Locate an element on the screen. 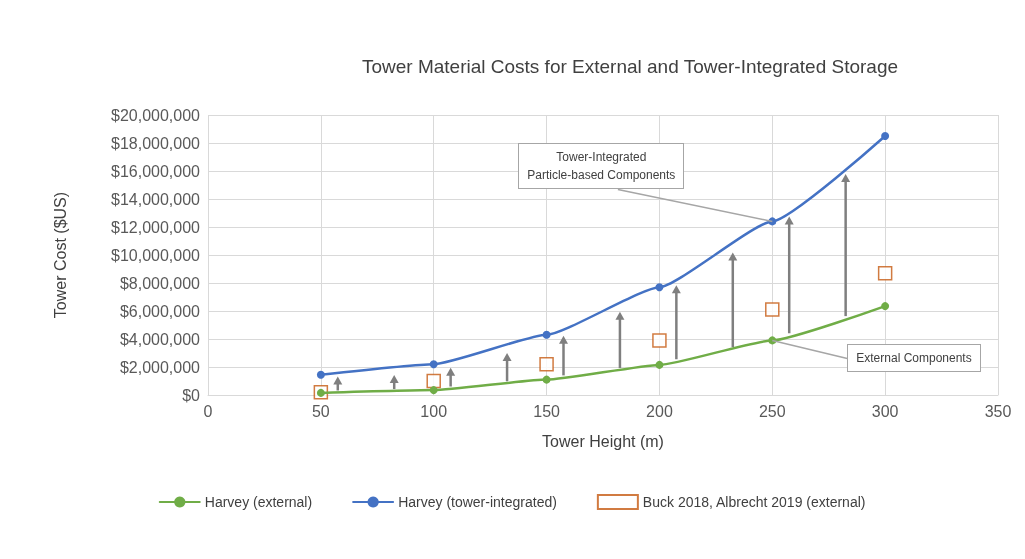 This screenshot has width=1025, height=559. x-tick-label: 300 is located at coordinates (885, 411).